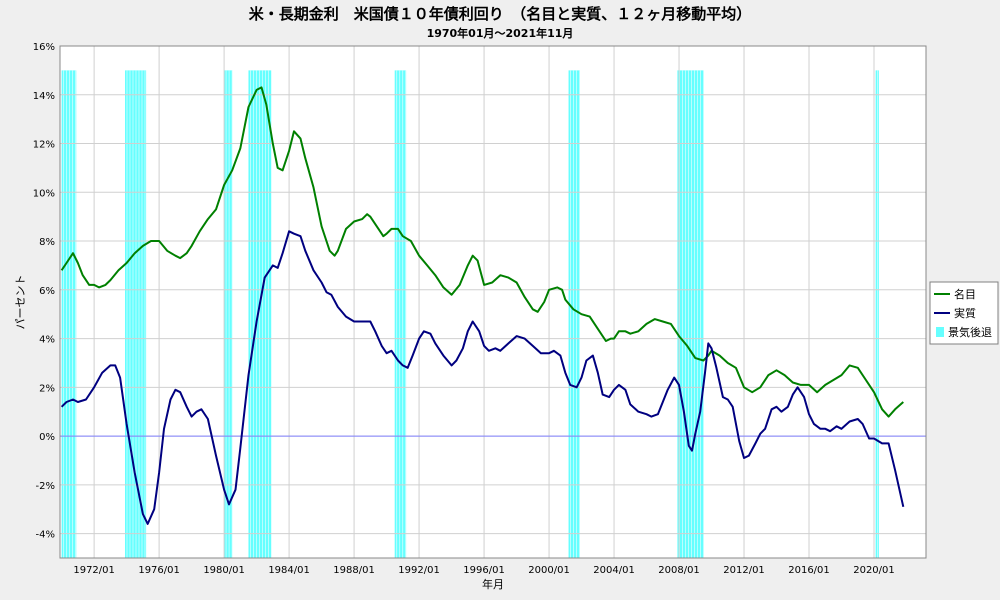 Image resolution: width=1000 pixels, height=600 pixels. What do you see at coordinates (874, 570) in the screenshot?
I see `x-tick-label: 2020/01` at bounding box center [874, 570].